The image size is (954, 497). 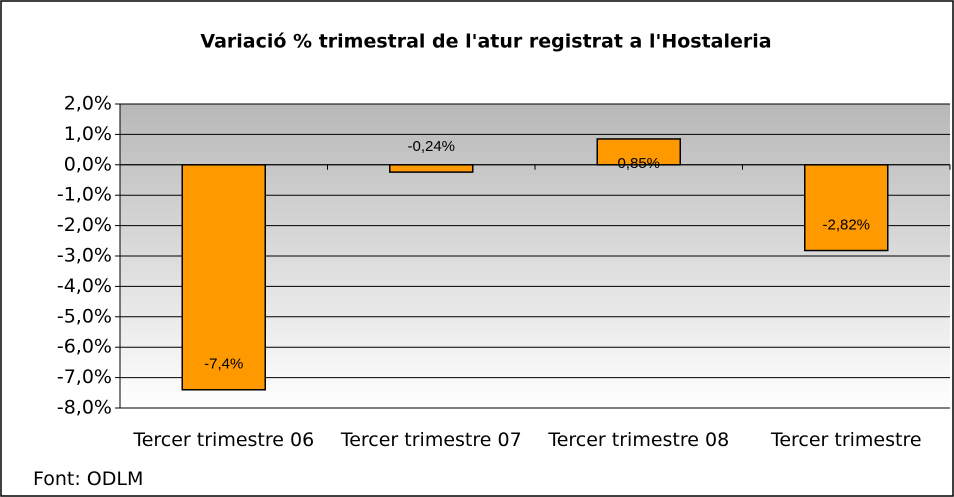 I want to click on y-tick-label: -3,0%, so click(x=84, y=256).